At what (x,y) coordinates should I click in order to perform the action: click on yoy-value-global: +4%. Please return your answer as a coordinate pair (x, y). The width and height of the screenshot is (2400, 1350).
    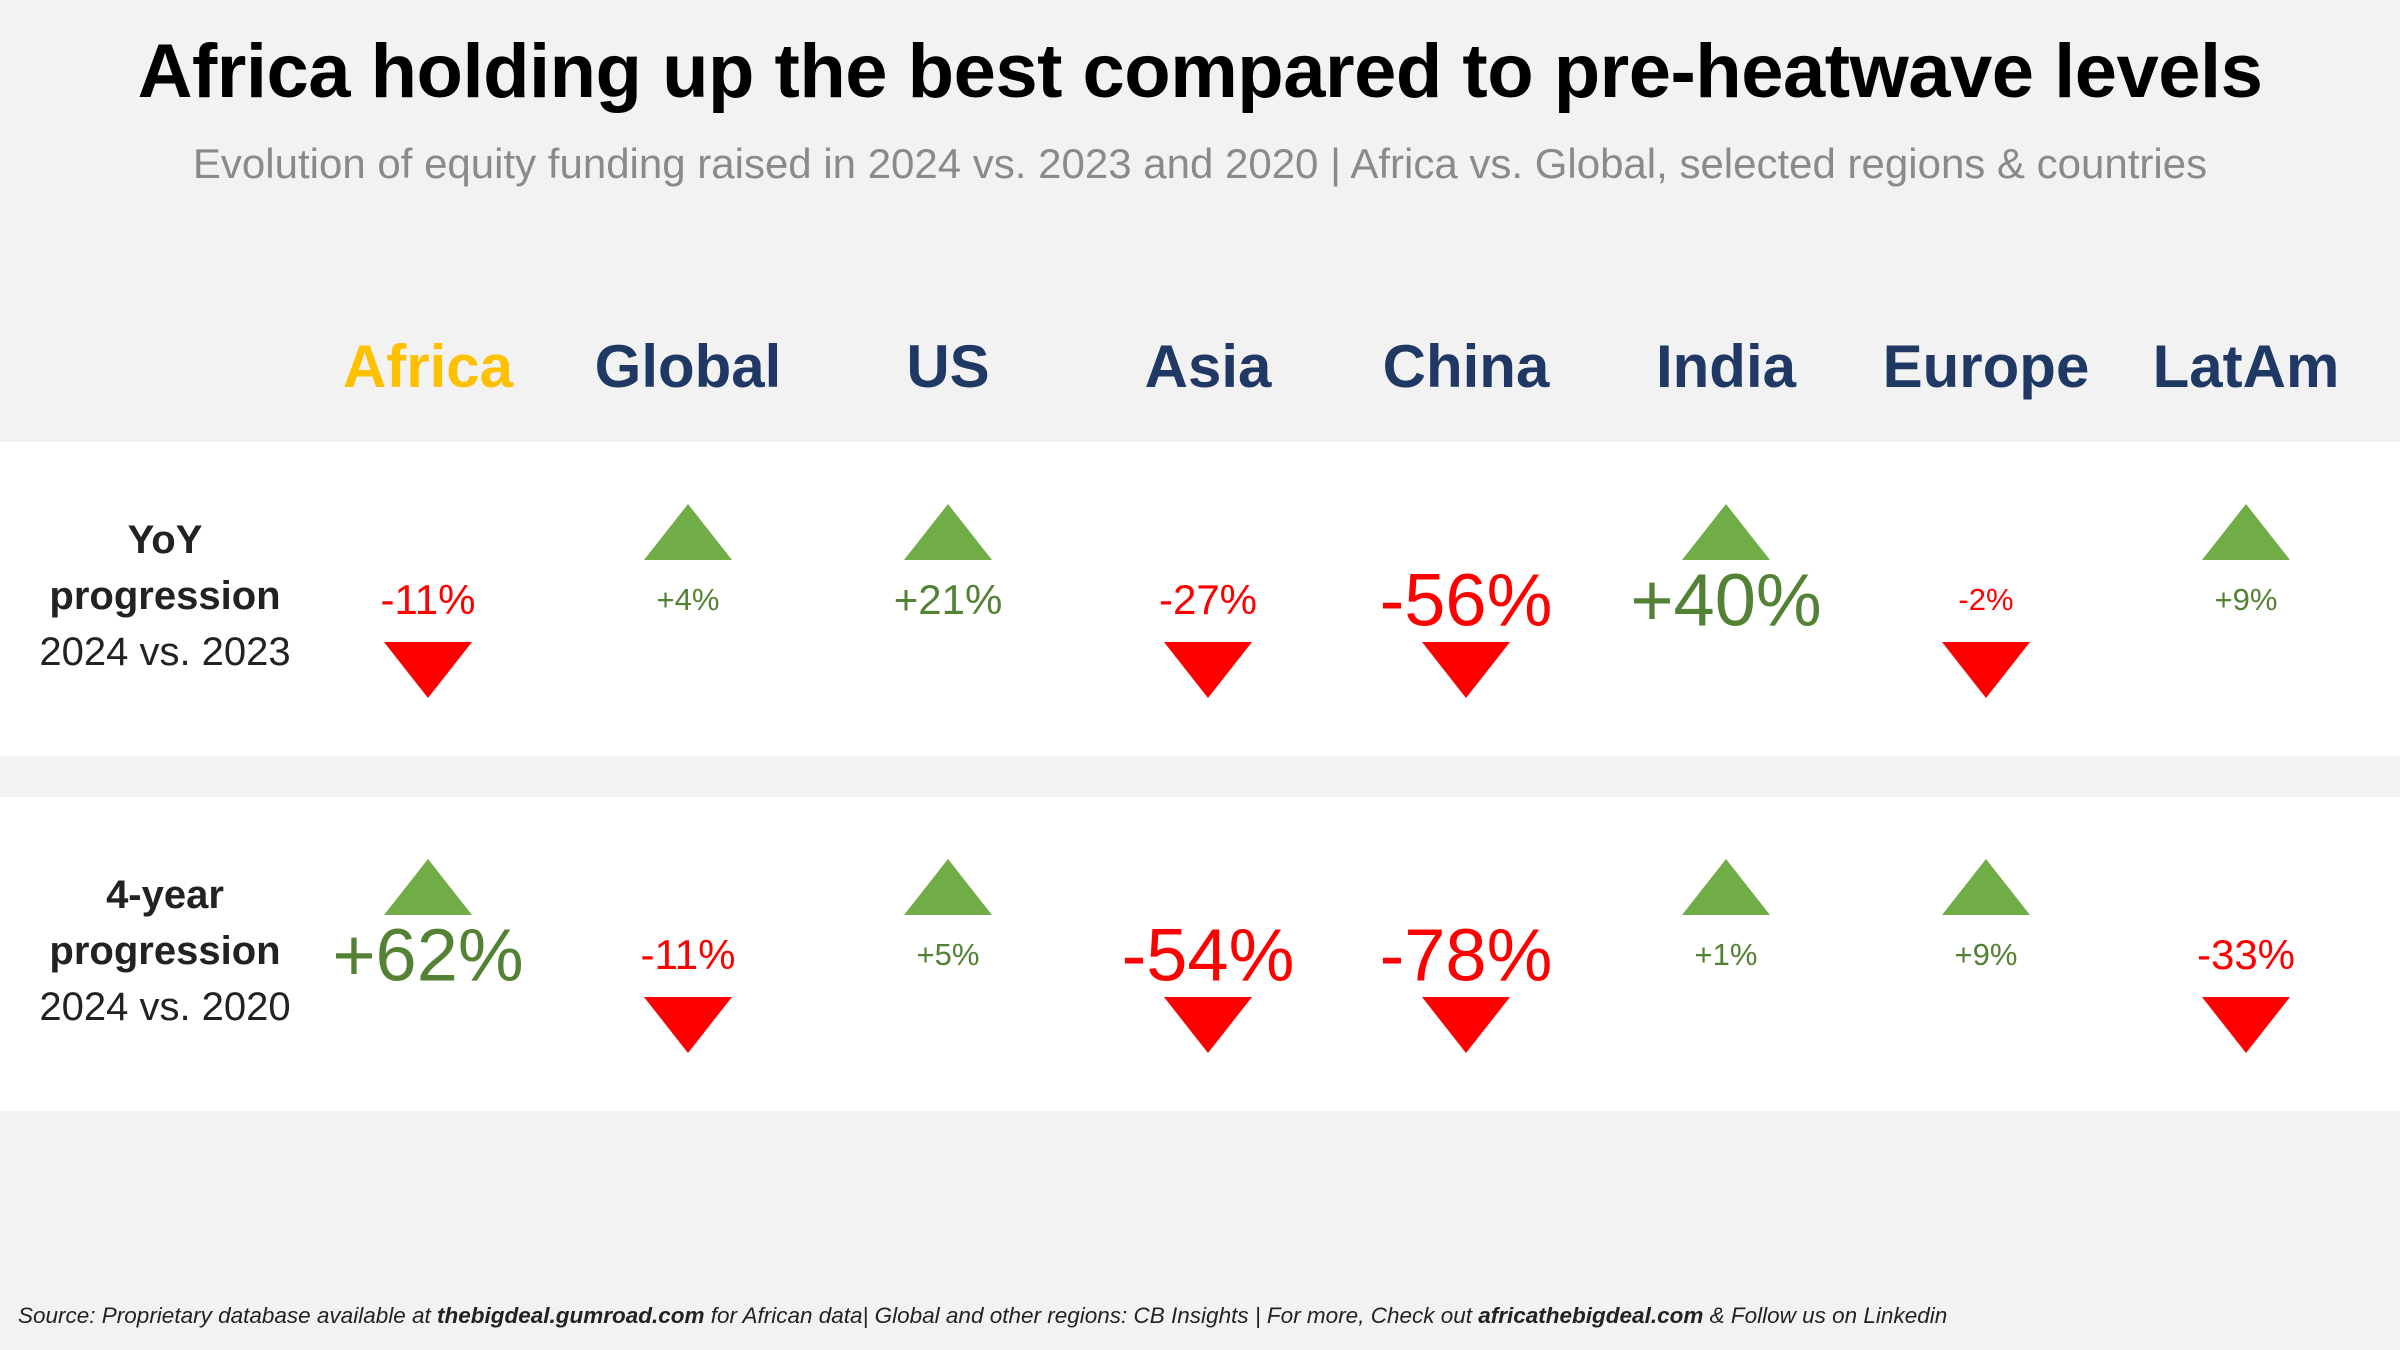
    Looking at the image, I should click on (688, 599).